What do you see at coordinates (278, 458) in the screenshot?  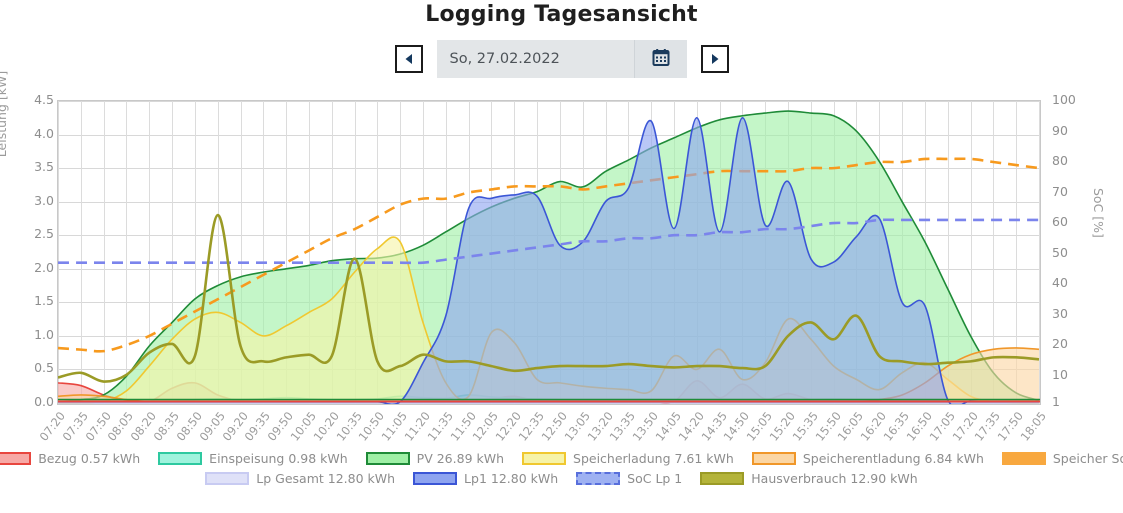 I see `legend-label: Einspeisung 0.98 kWh` at bounding box center [278, 458].